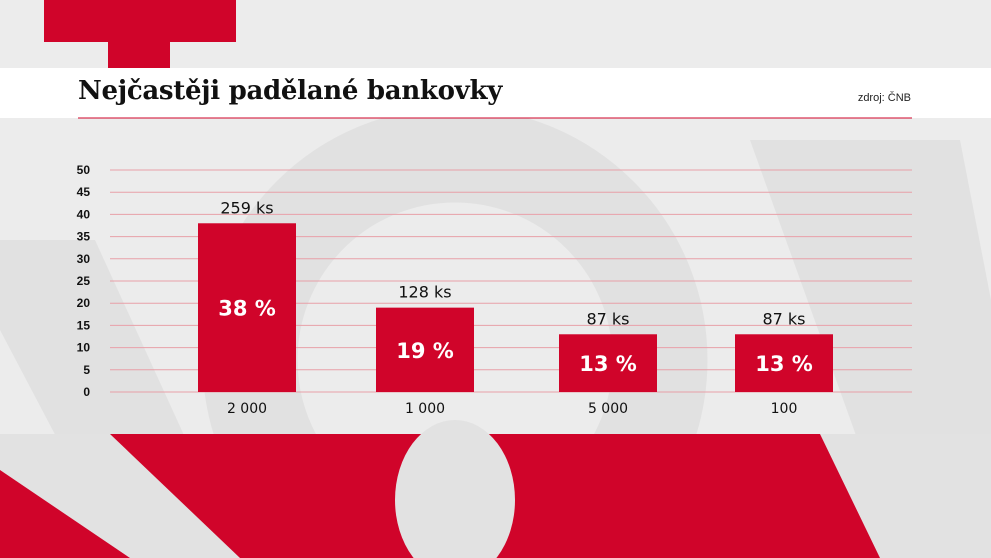  I want to click on bottom-letter-n-cut, so click(120, 496).